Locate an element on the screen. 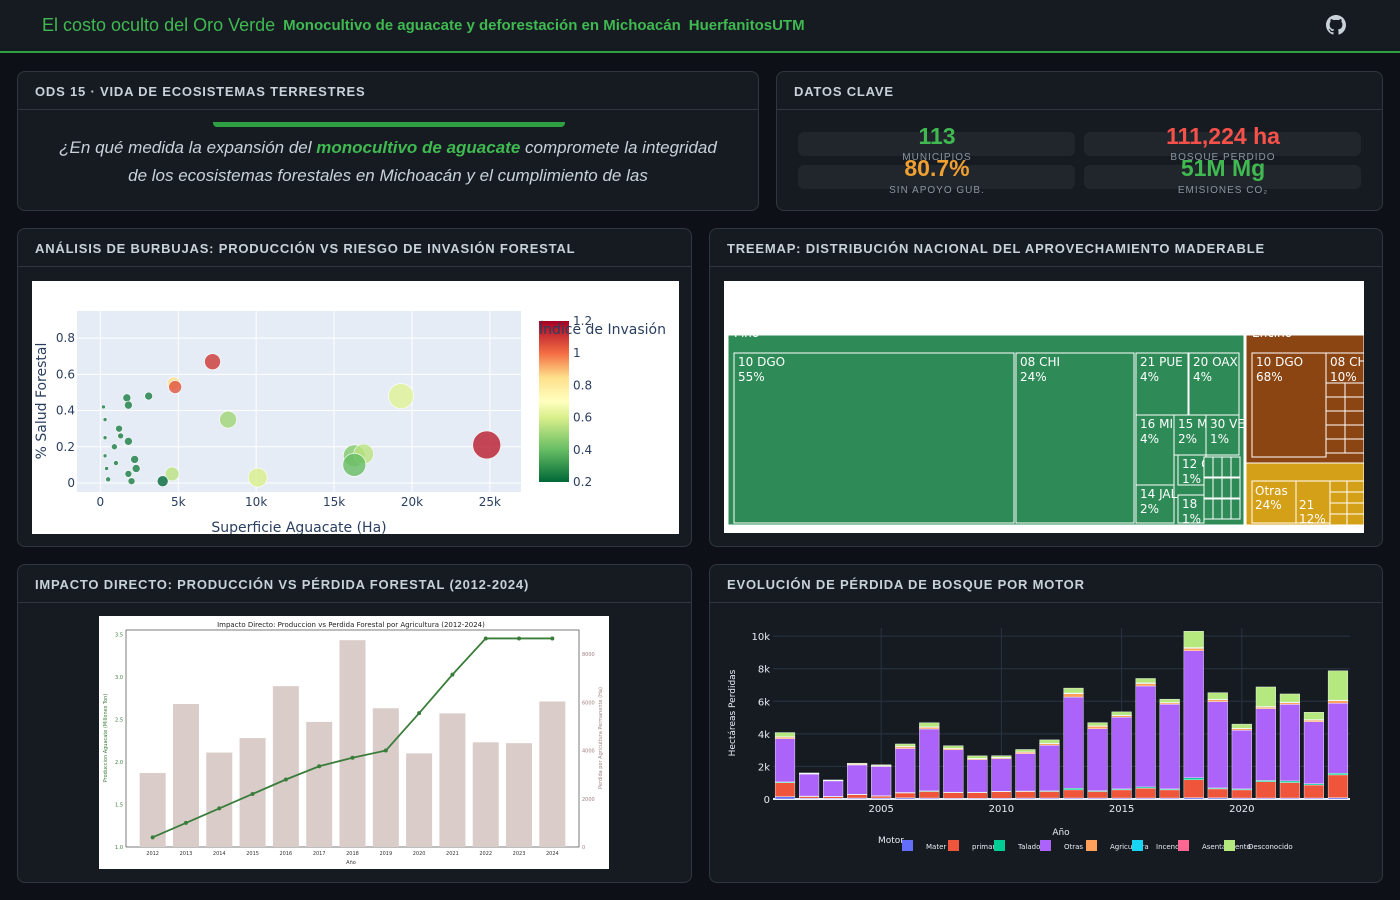  evol-legend-label: Incendio is located at coordinates (1171, 847).